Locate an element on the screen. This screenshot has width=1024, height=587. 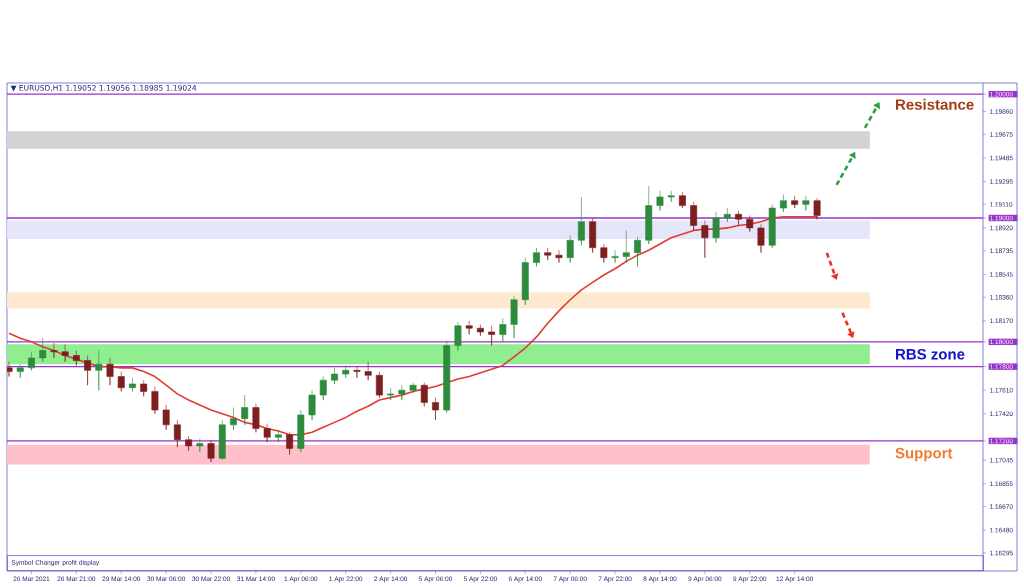
band-label: Support is located at coordinates (924, 454).